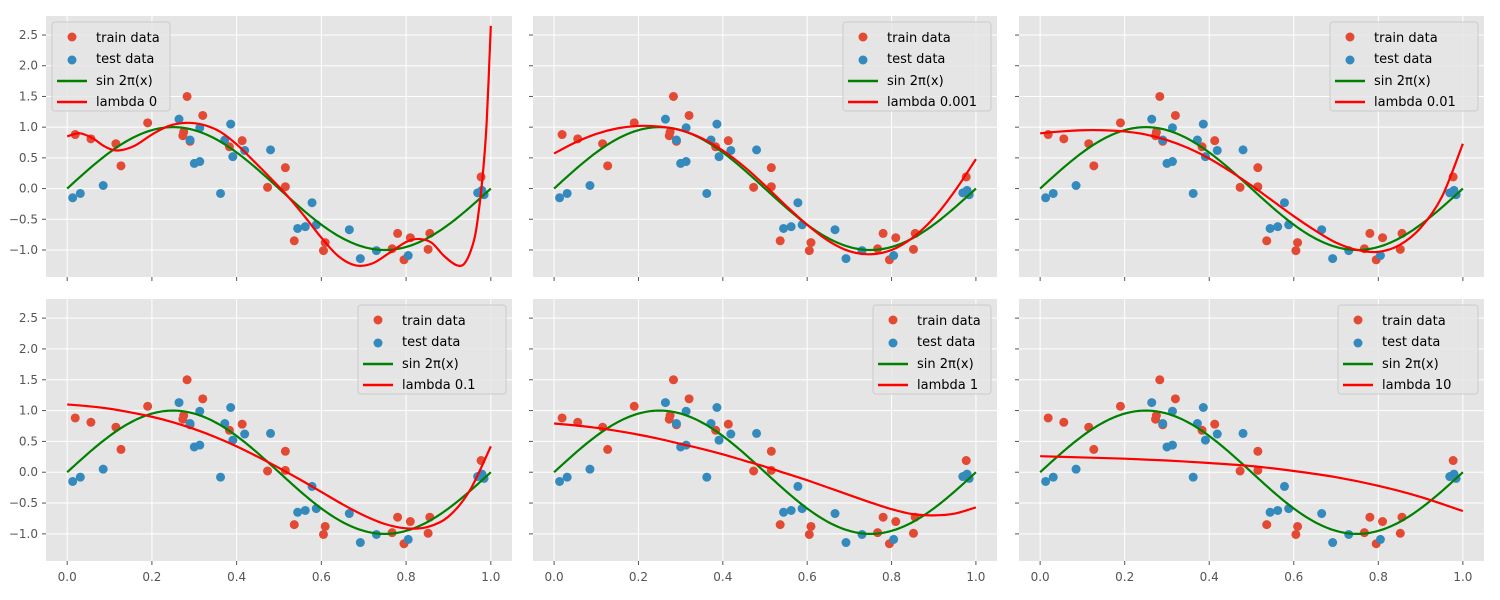 This screenshot has height=600, width=1500. I want to click on x-tick-label: 0.2, so click(1124, 577).